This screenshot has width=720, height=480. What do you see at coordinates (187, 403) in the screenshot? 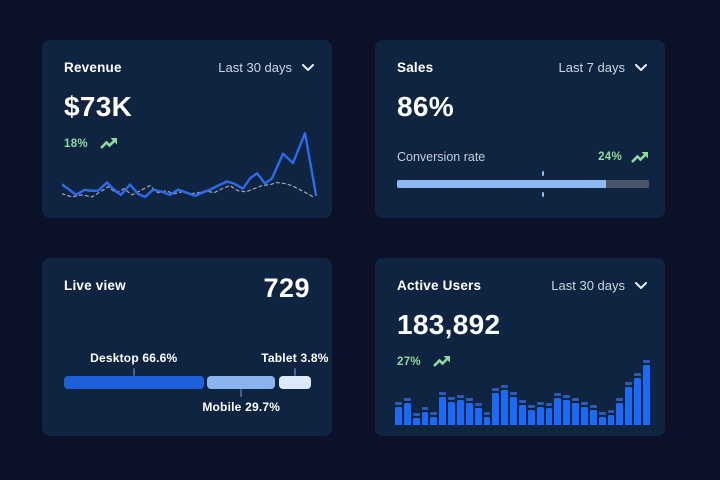
I see `device-split-bottom-labels: Mobile 29.7%` at bounding box center [187, 403].